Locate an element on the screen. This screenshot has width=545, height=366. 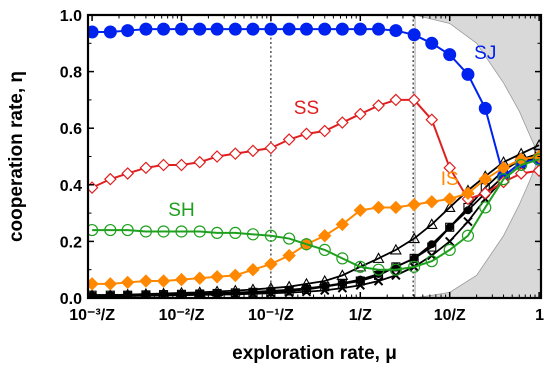
x-tick-label: 10⁻¹/Z is located at coordinates (271, 315).